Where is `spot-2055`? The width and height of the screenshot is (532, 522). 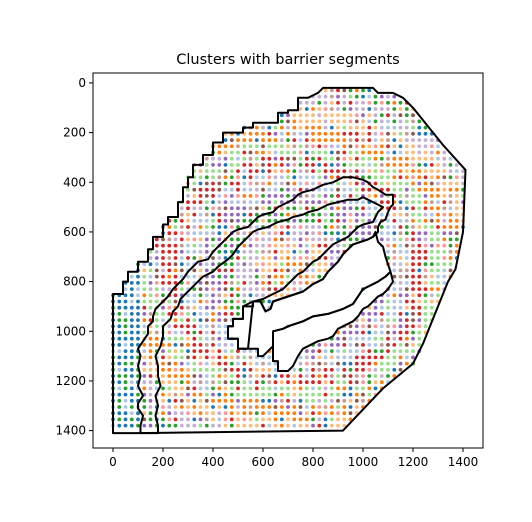 spot-2055 is located at coordinates (163, 419).